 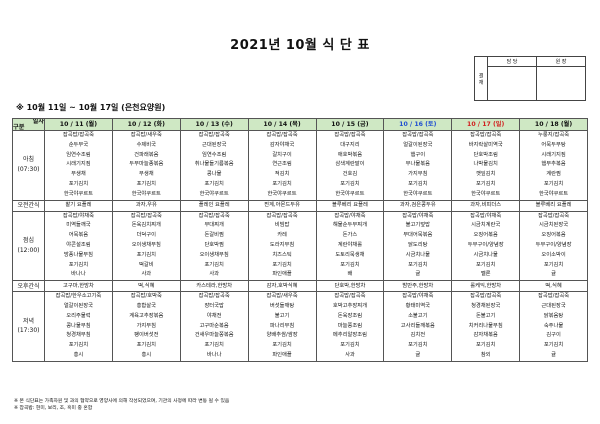 What do you see at coordinates (146, 135) in the screenshot?
I see `menu-item: 잡곡밥/새우죽` at bounding box center [146, 135].